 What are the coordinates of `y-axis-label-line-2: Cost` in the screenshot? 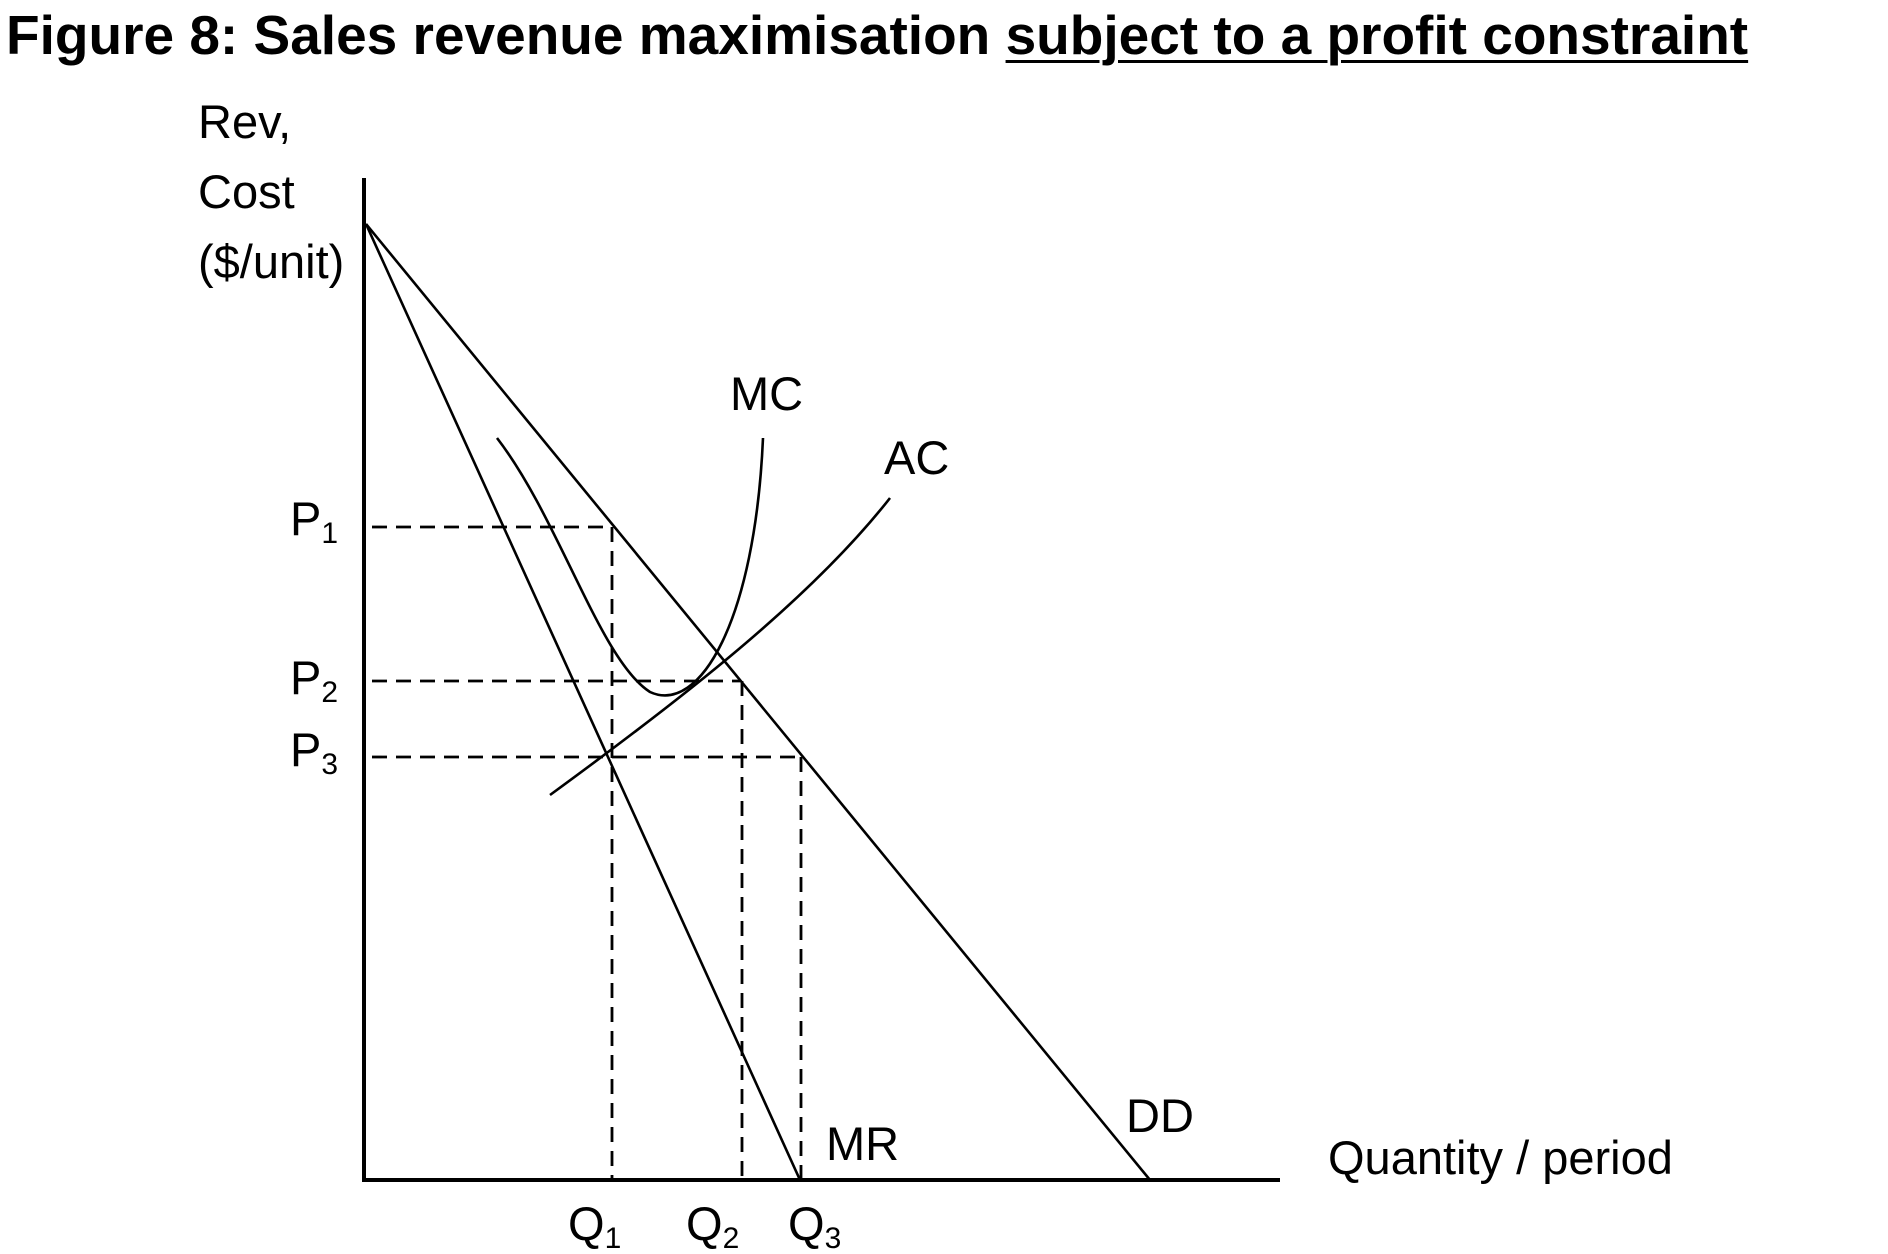 It's located at (246, 191).